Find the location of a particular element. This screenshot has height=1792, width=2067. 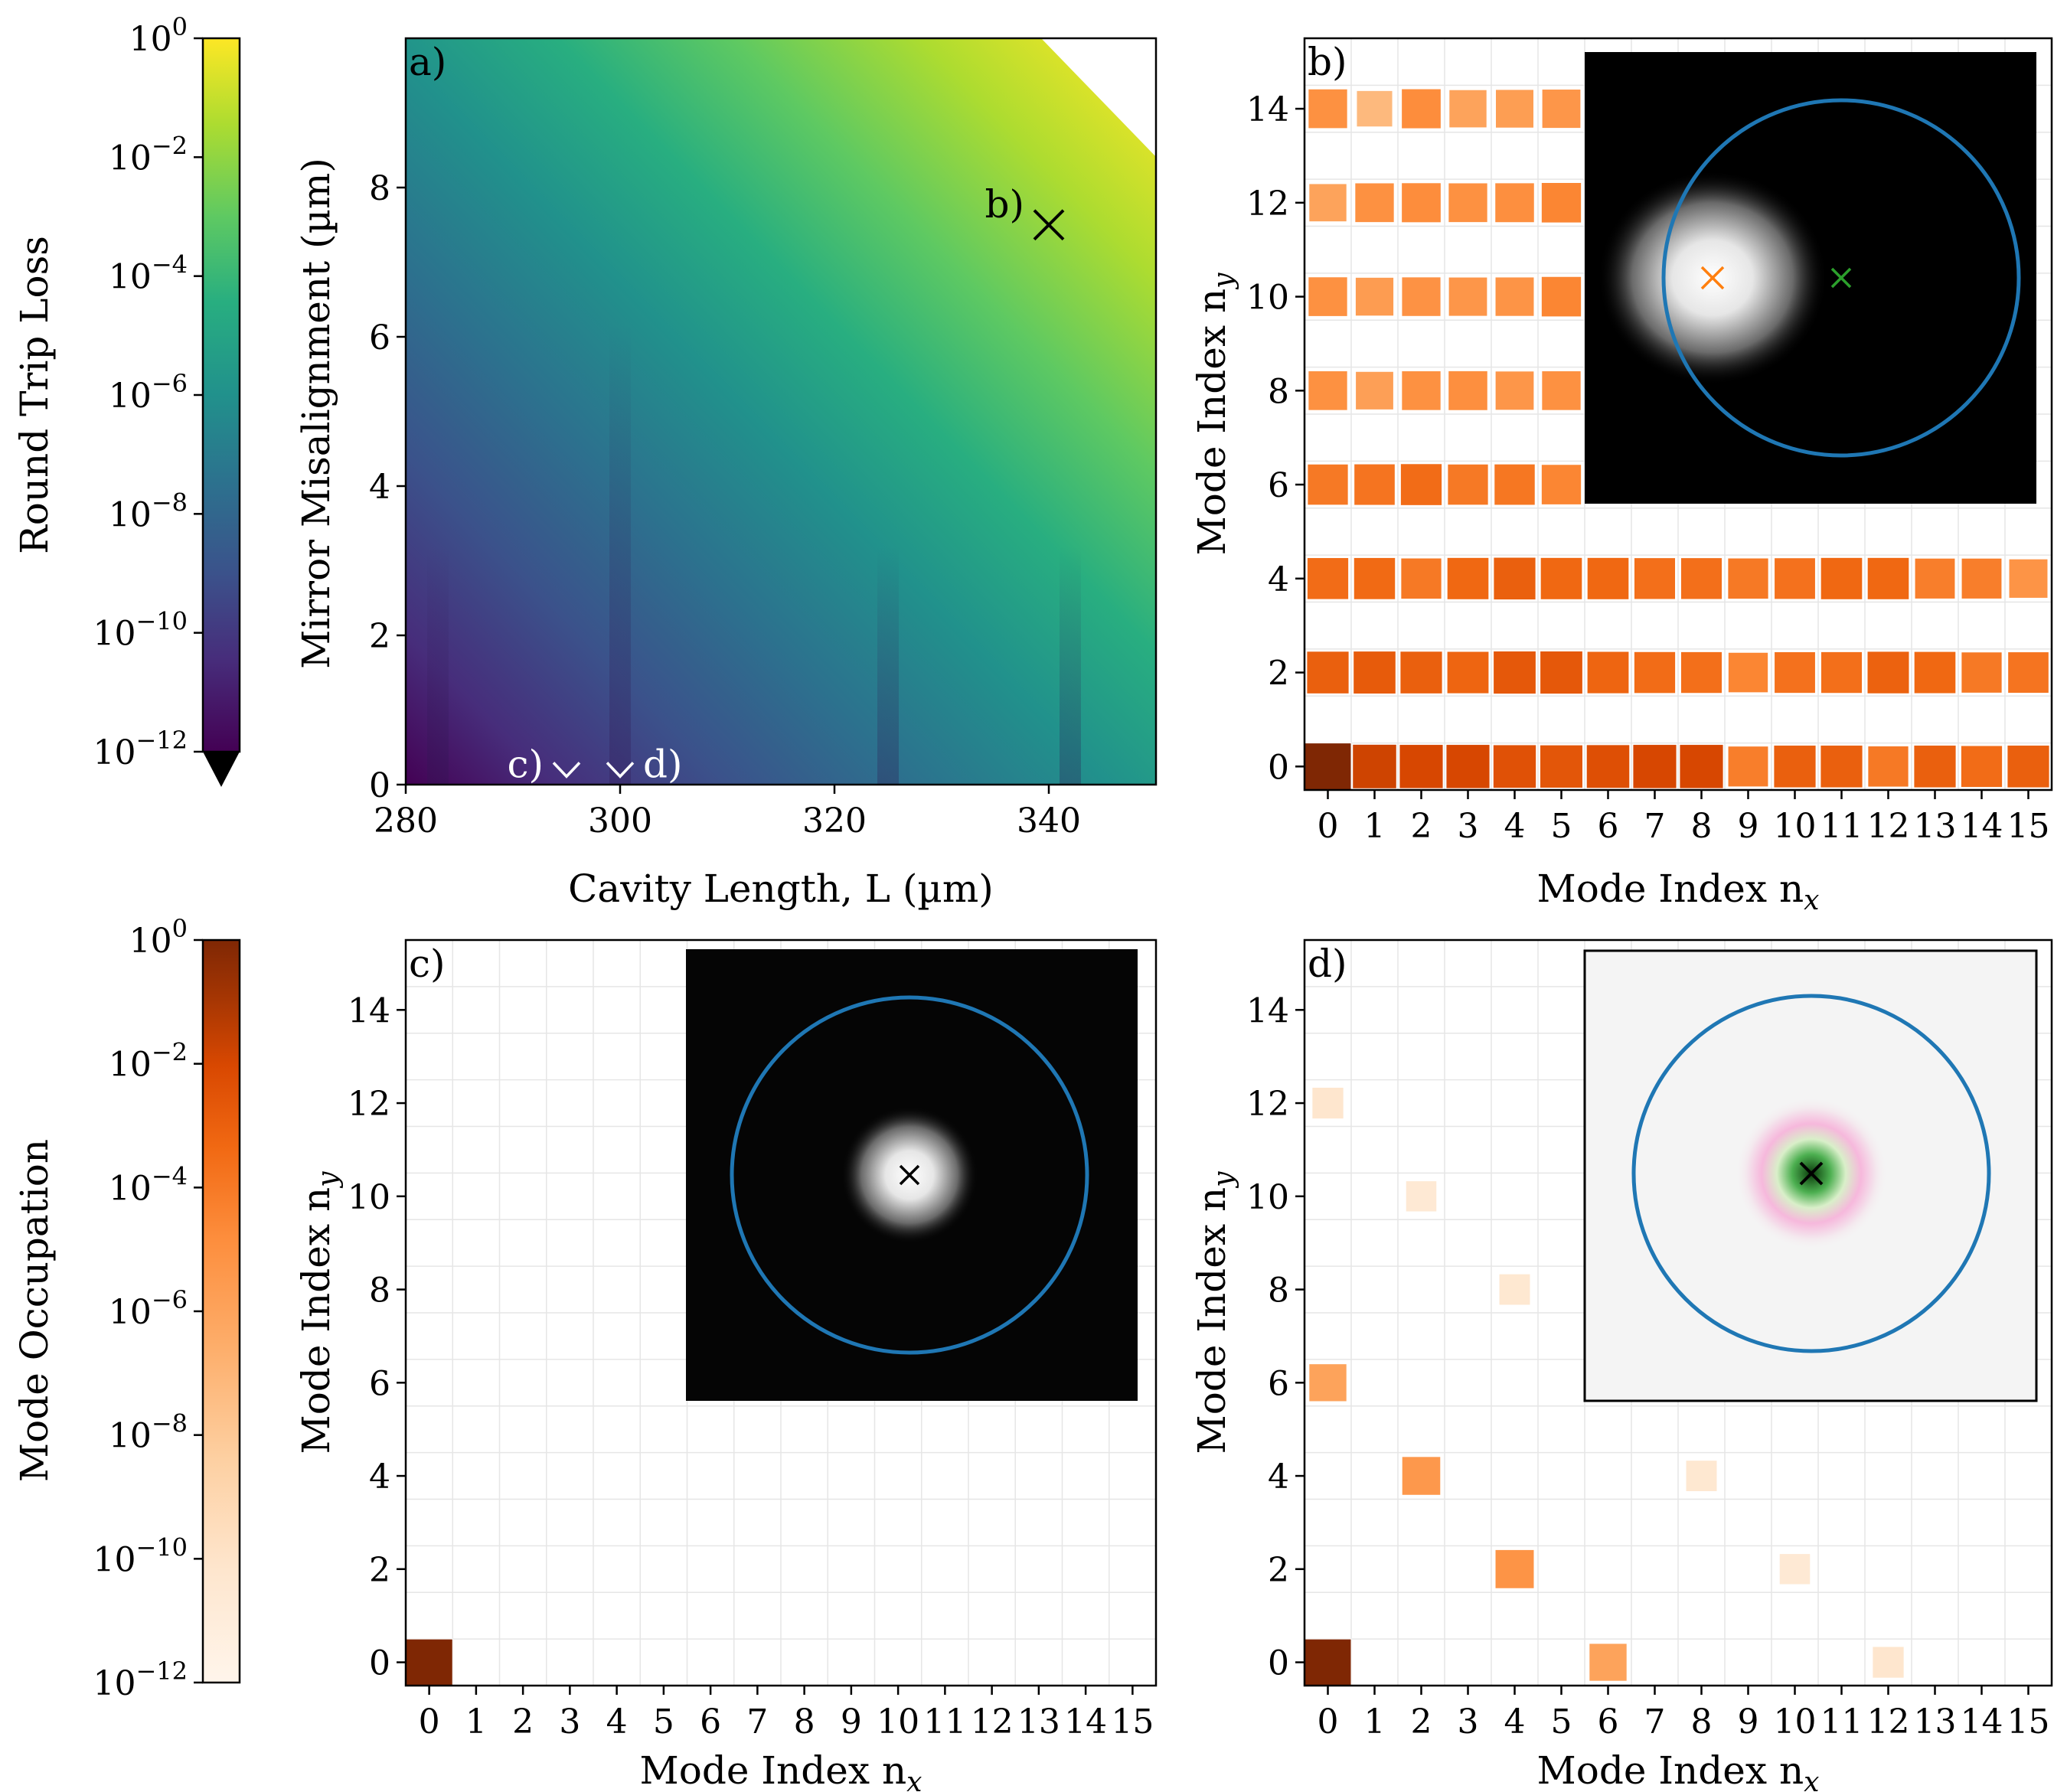

panel-c-ylabel: Mode Index ny is located at coordinates (319, 1312).